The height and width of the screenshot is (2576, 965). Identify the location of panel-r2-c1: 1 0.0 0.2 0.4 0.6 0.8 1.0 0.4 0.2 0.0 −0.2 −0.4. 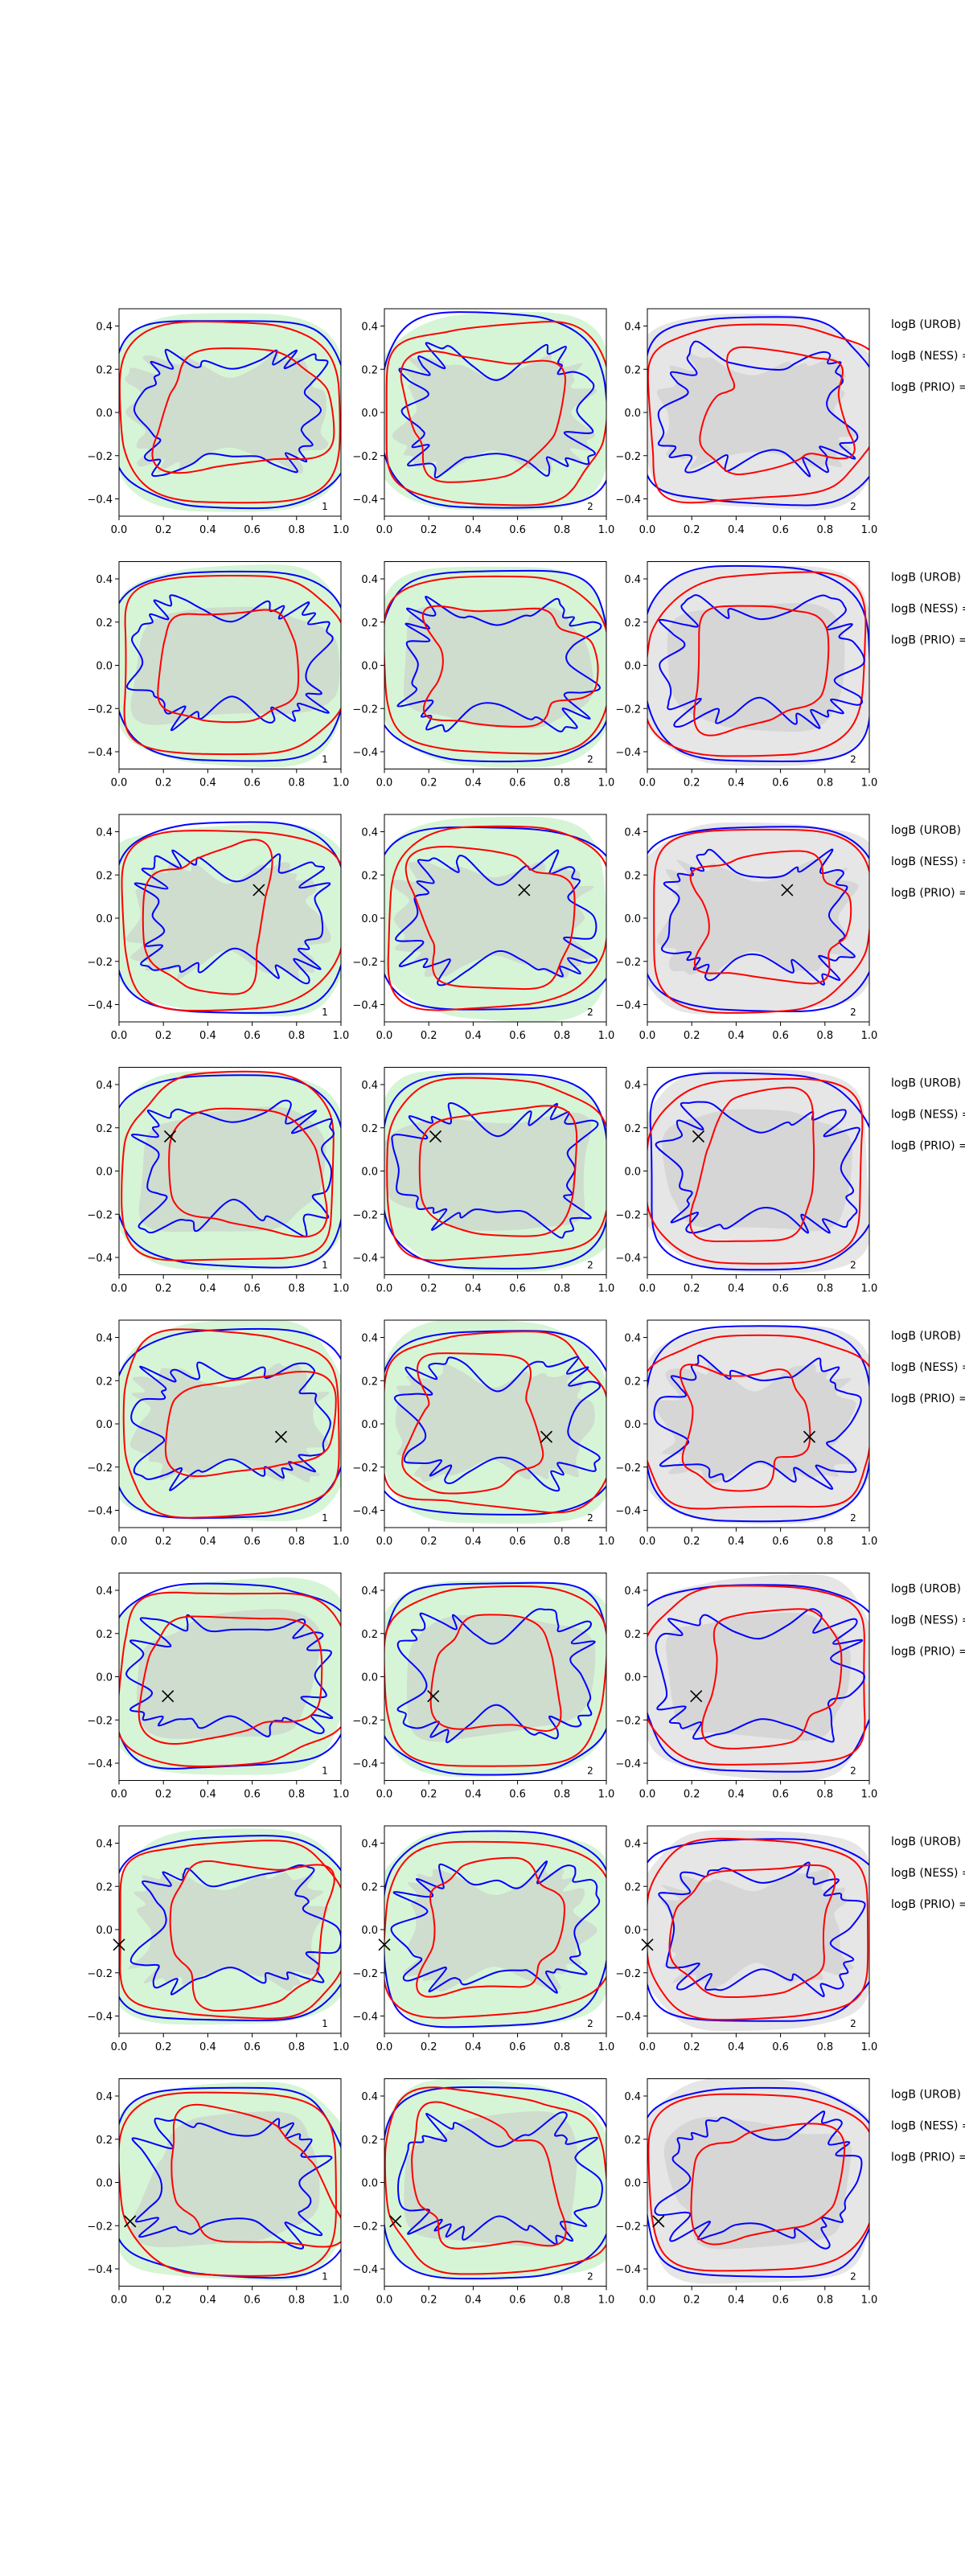
(218, 675).